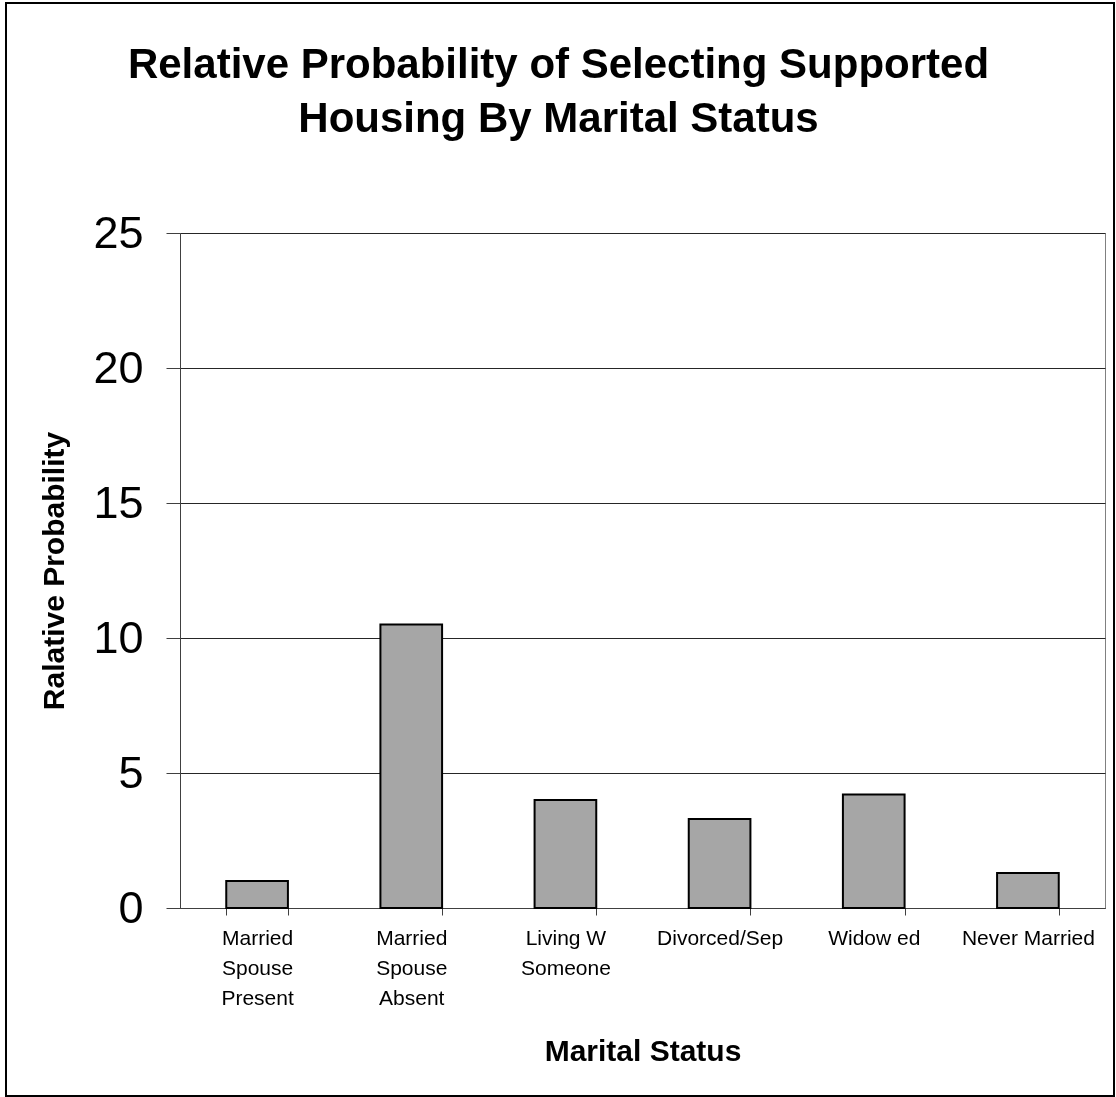 The height and width of the screenshot is (1097, 1116). Describe the element at coordinates (565, 952) in the screenshot. I see `x-tick-label: Living W Someone` at that location.